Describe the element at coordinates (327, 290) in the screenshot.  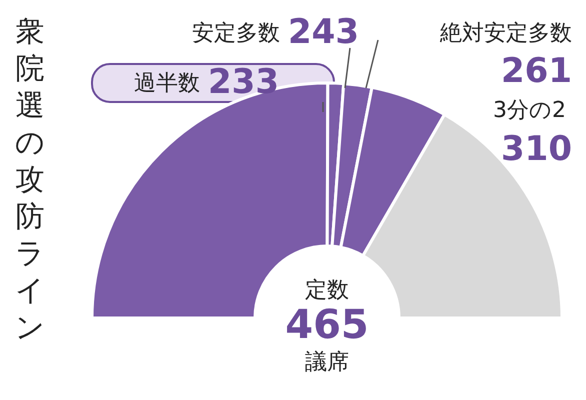
I see `category-label: 定数` at that location.